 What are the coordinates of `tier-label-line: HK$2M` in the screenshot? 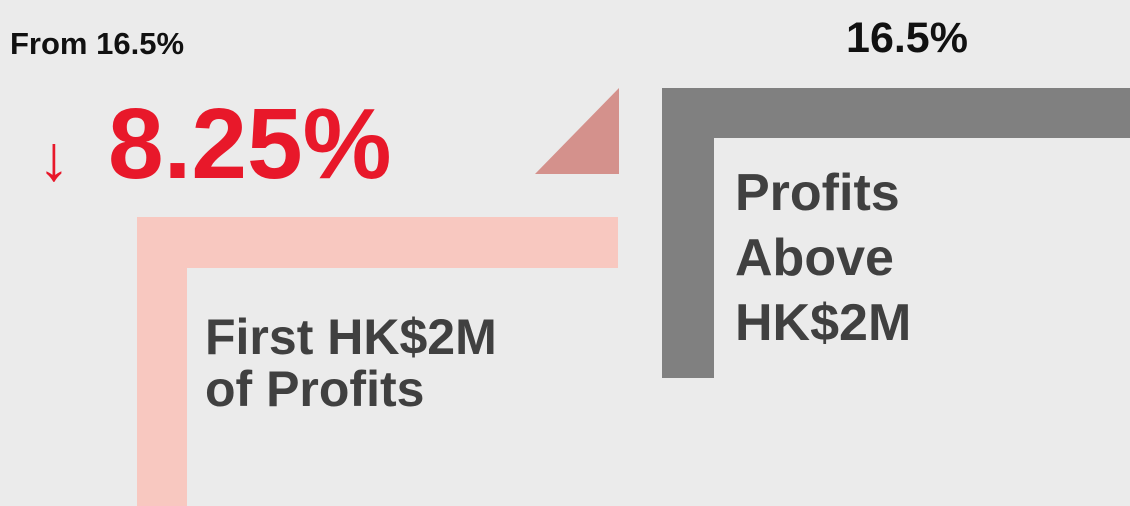 It's located at (823, 323).